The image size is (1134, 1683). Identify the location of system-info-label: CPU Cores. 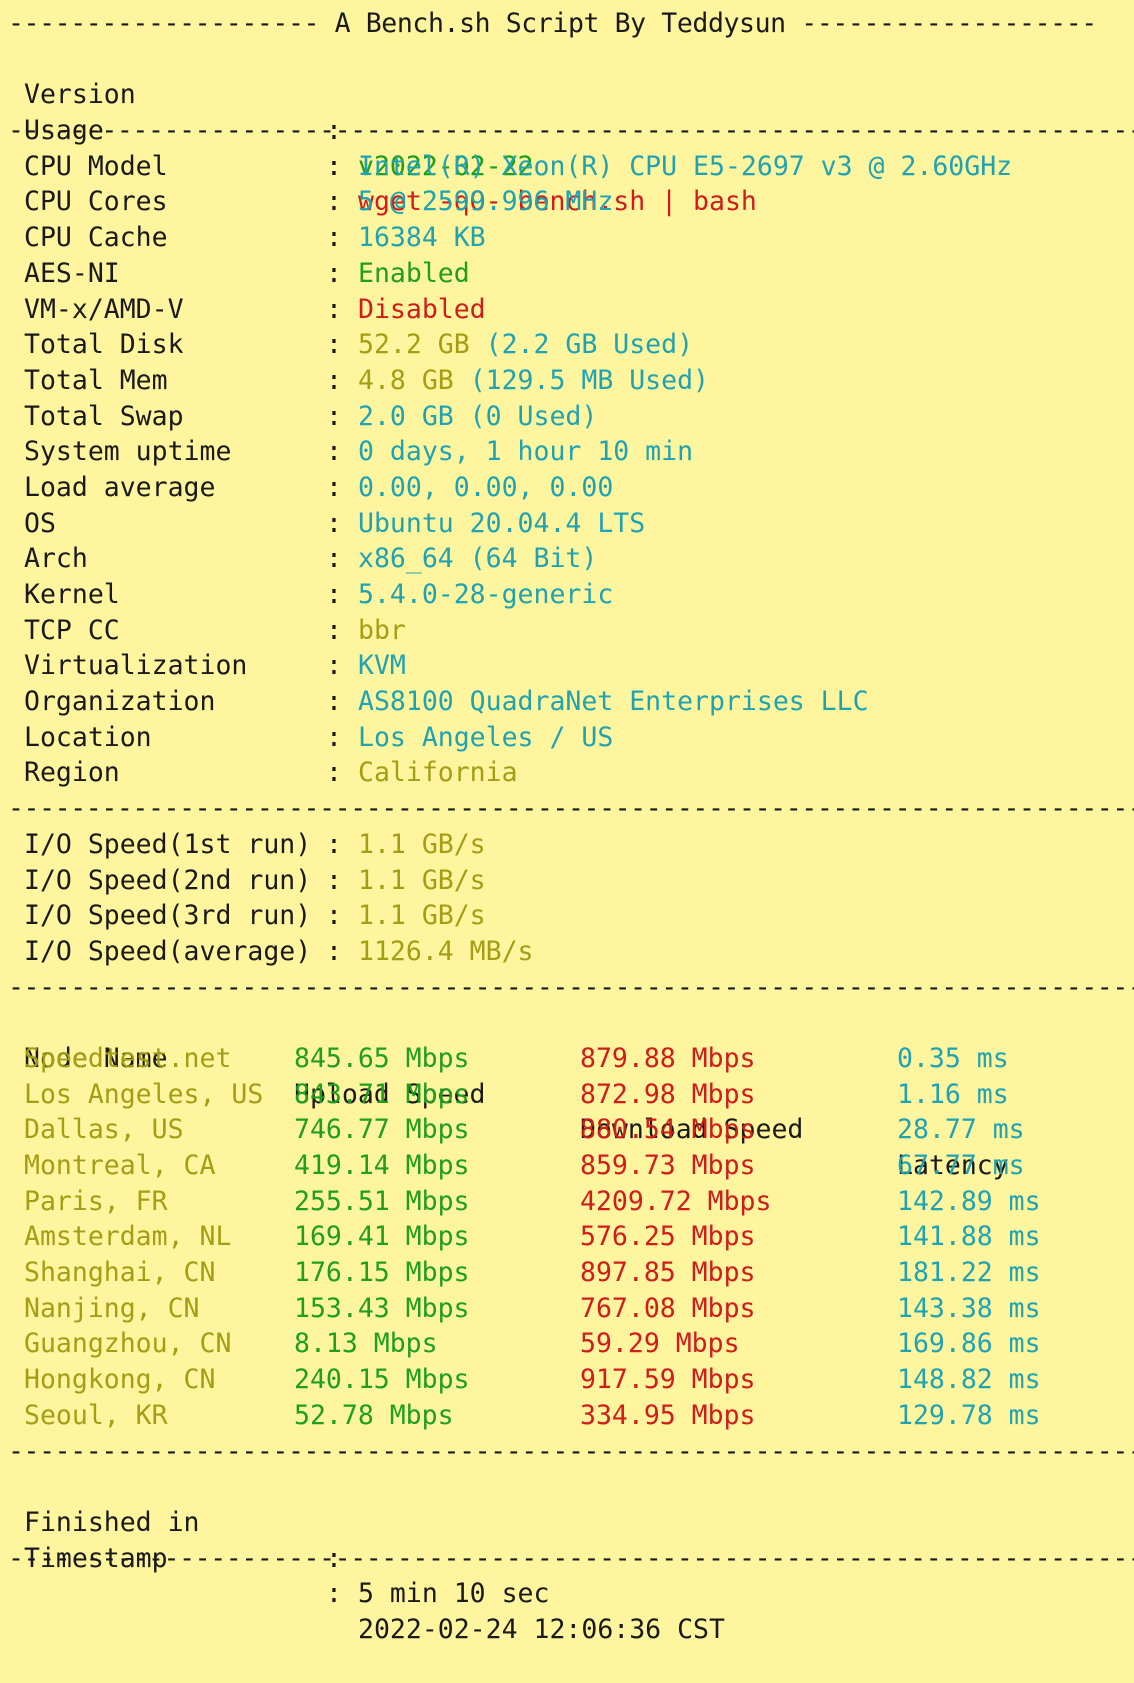
(96, 202).